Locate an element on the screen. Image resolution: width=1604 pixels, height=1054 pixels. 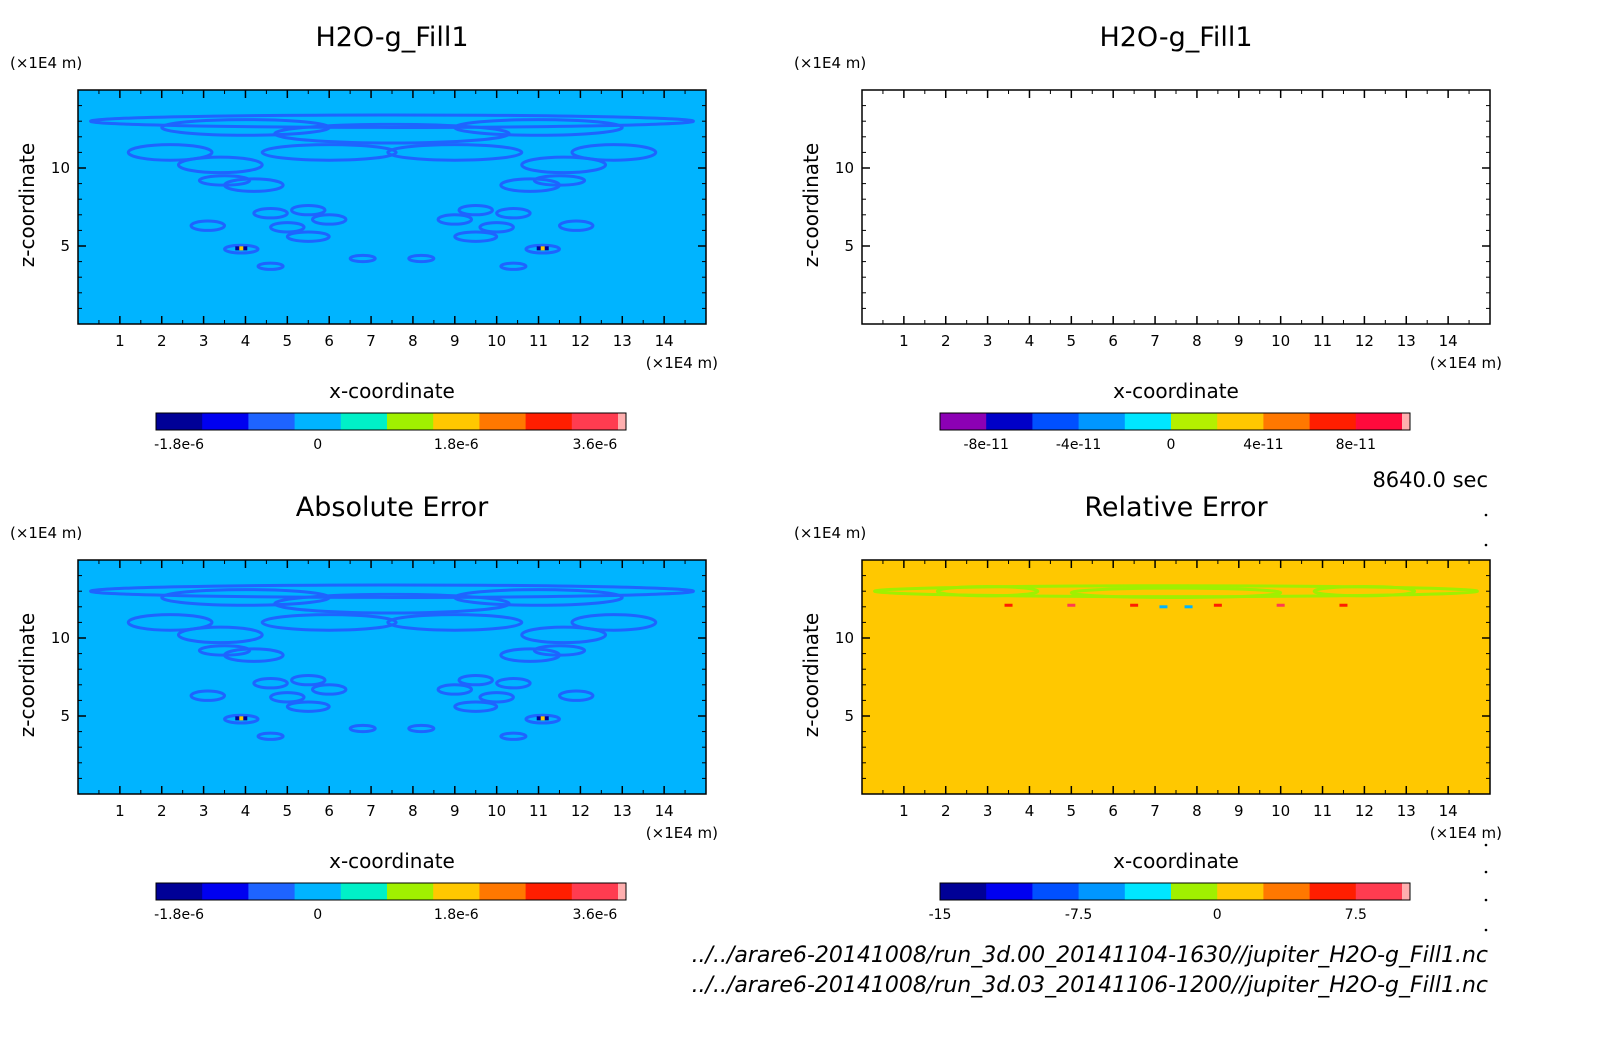
x-tick-label: 7 is located at coordinates (1155, 811).